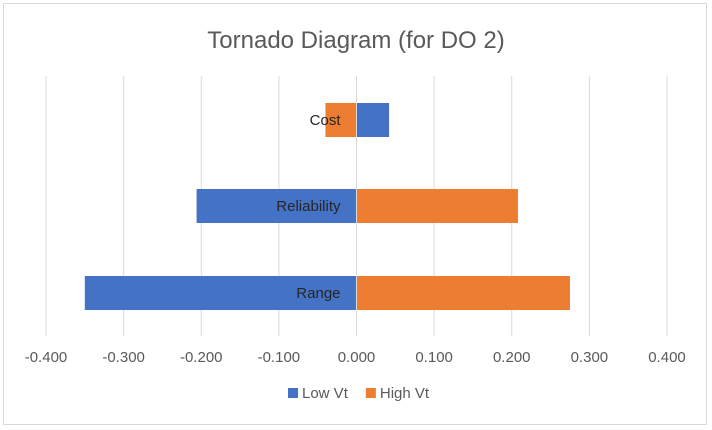 Image resolution: width=712 pixels, height=430 pixels. What do you see at coordinates (359, 393) in the screenshot?
I see `legend: Low Vt High Vt` at bounding box center [359, 393].